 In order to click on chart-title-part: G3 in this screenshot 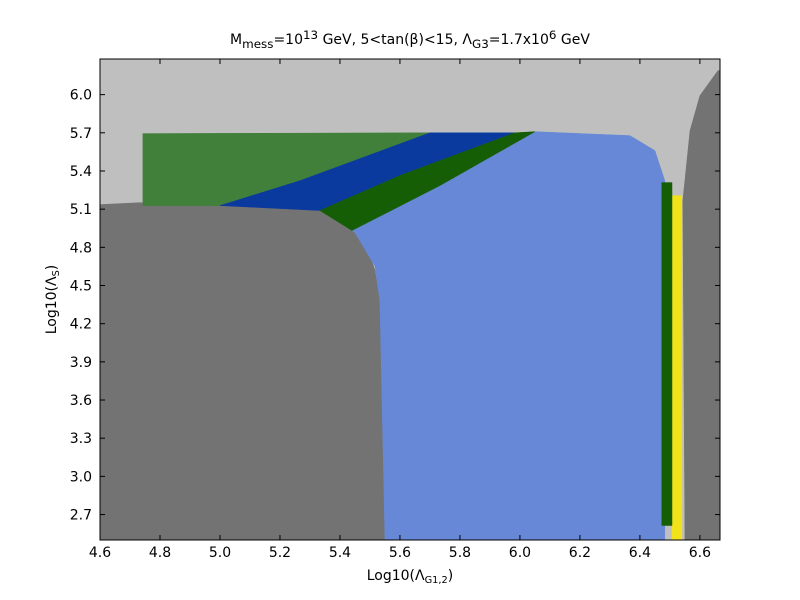, I will do `click(480, 44)`.